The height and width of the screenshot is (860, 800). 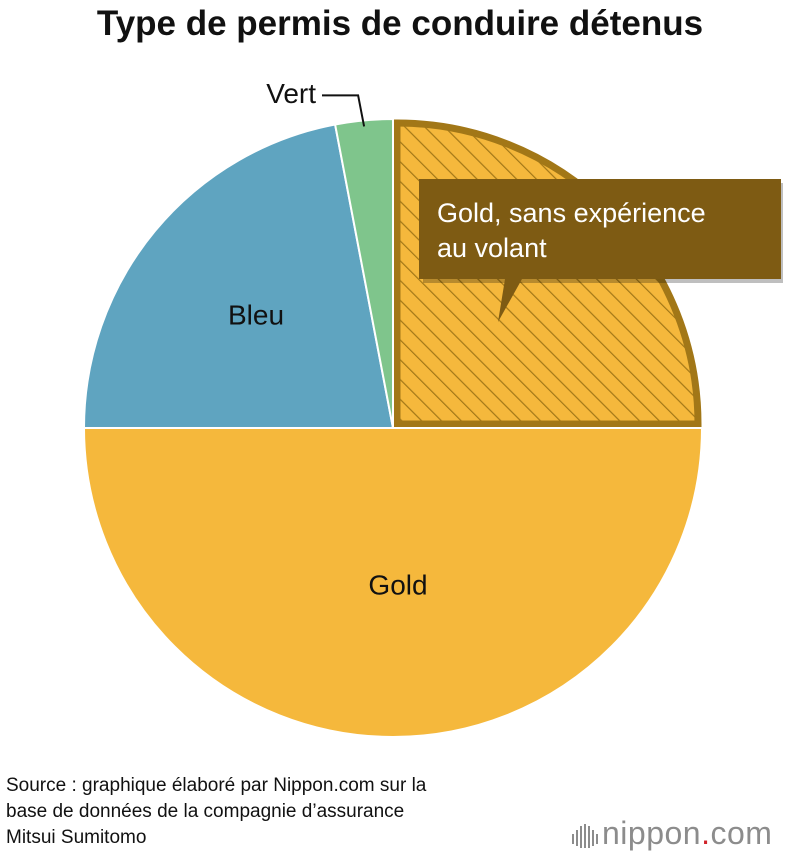 What do you see at coordinates (238, 276) in the screenshot?
I see `pie-slice-bleu` at bounding box center [238, 276].